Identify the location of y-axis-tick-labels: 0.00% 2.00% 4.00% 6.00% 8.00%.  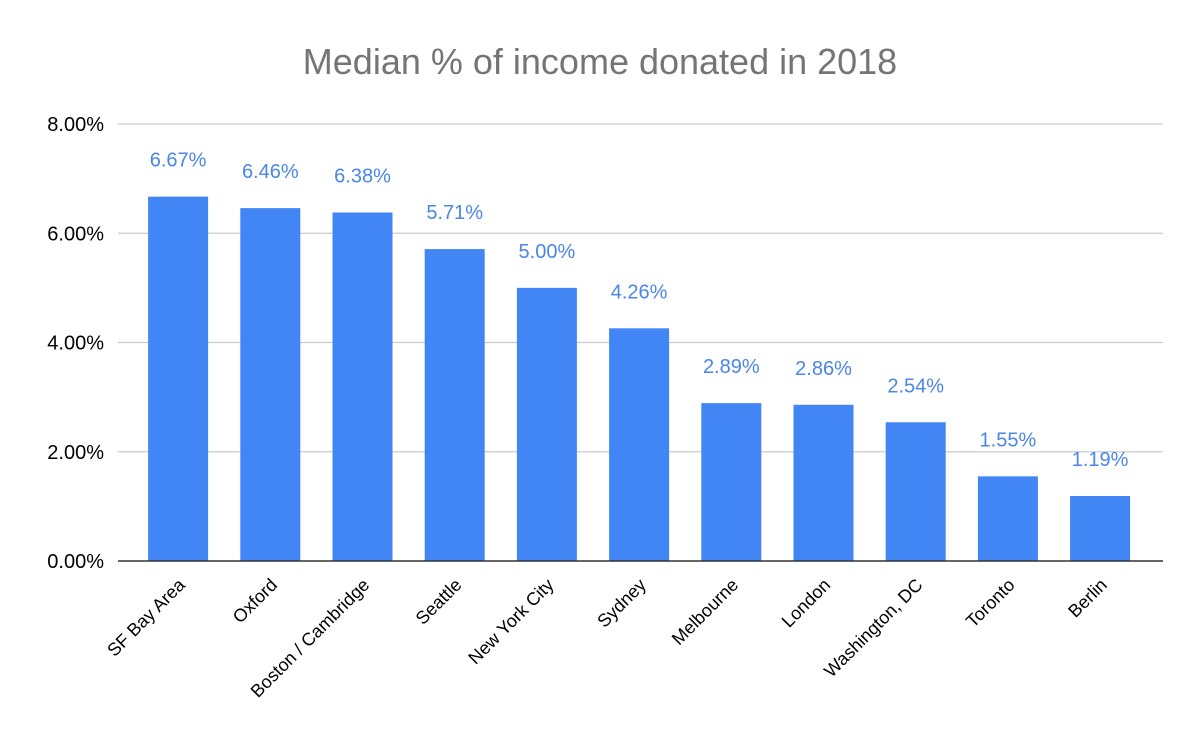
(75, 343).